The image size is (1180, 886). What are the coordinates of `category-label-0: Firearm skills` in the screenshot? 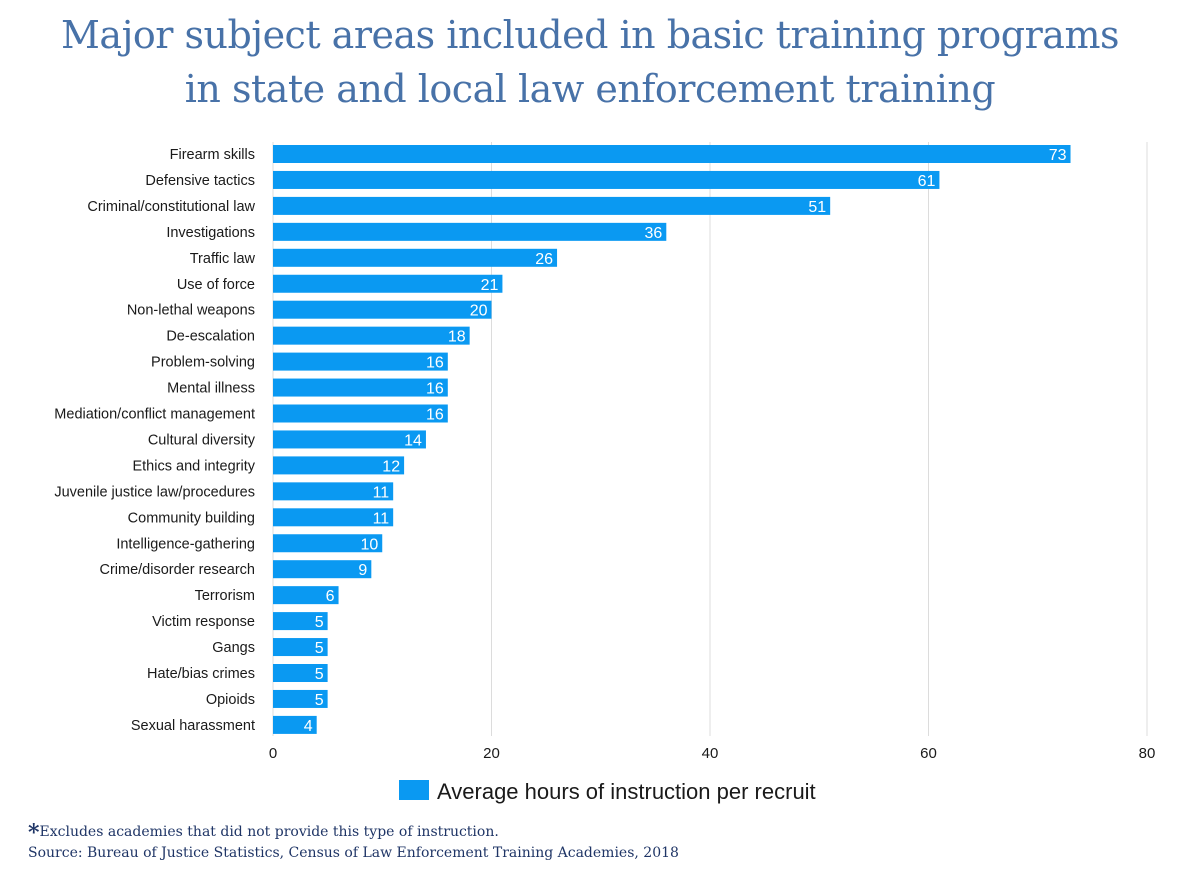 It's located at (212, 155).